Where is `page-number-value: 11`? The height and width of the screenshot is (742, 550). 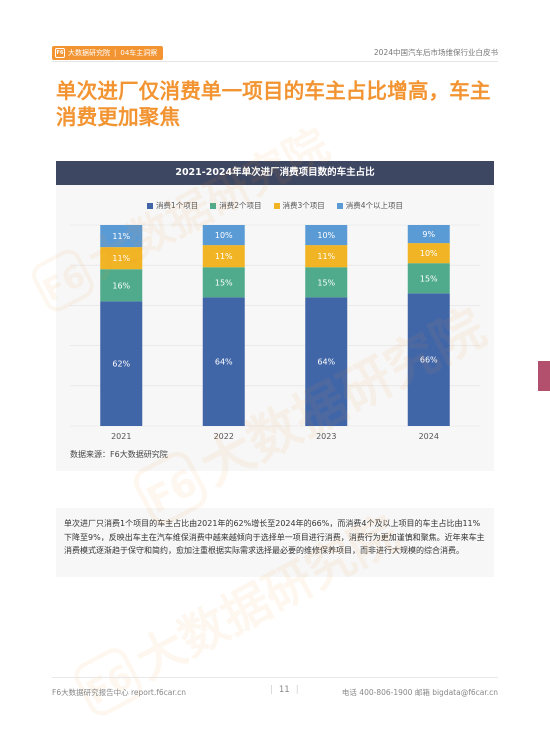 page-number-value: 11 is located at coordinates (284, 690).